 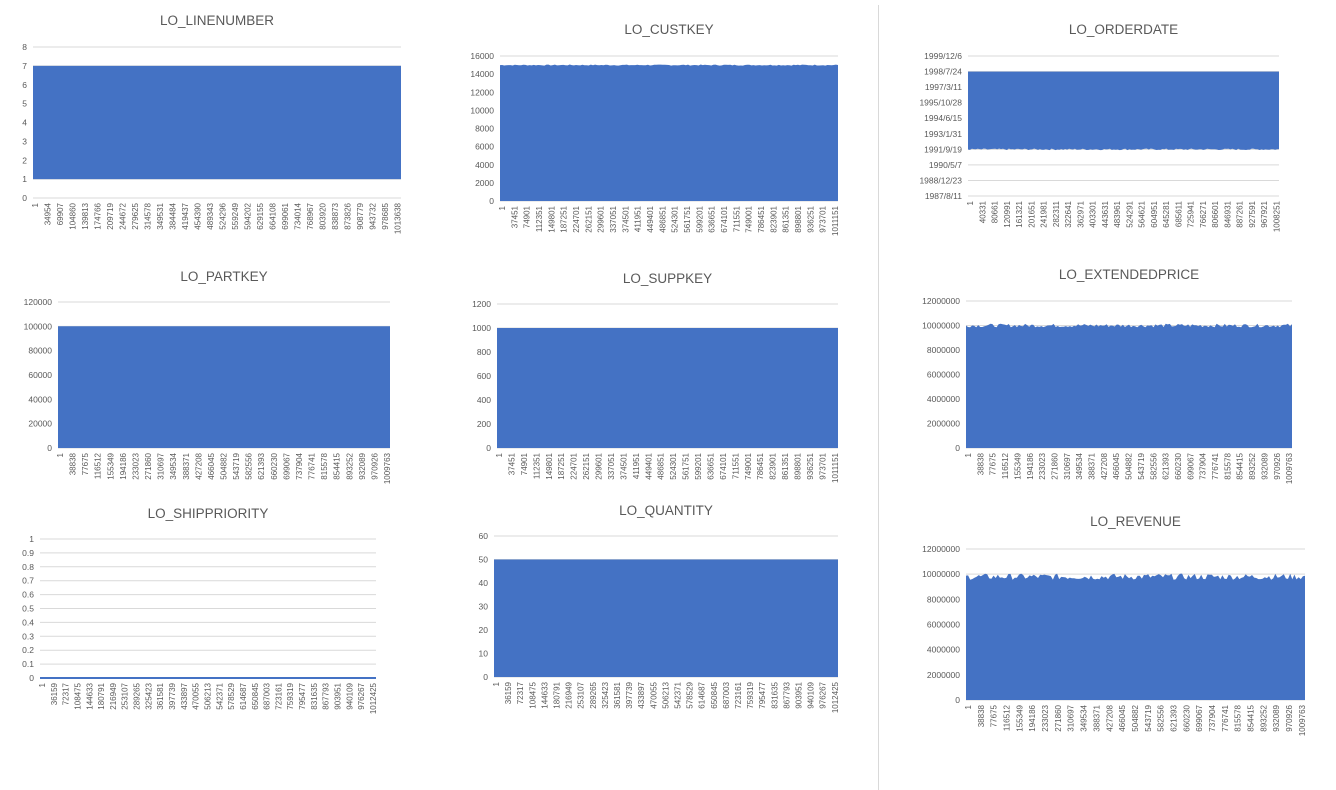 What do you see at coordinates (1203, 465) in the screenshot?
I see `x-tick-label: 737904` at bounding box center [1203, 465].